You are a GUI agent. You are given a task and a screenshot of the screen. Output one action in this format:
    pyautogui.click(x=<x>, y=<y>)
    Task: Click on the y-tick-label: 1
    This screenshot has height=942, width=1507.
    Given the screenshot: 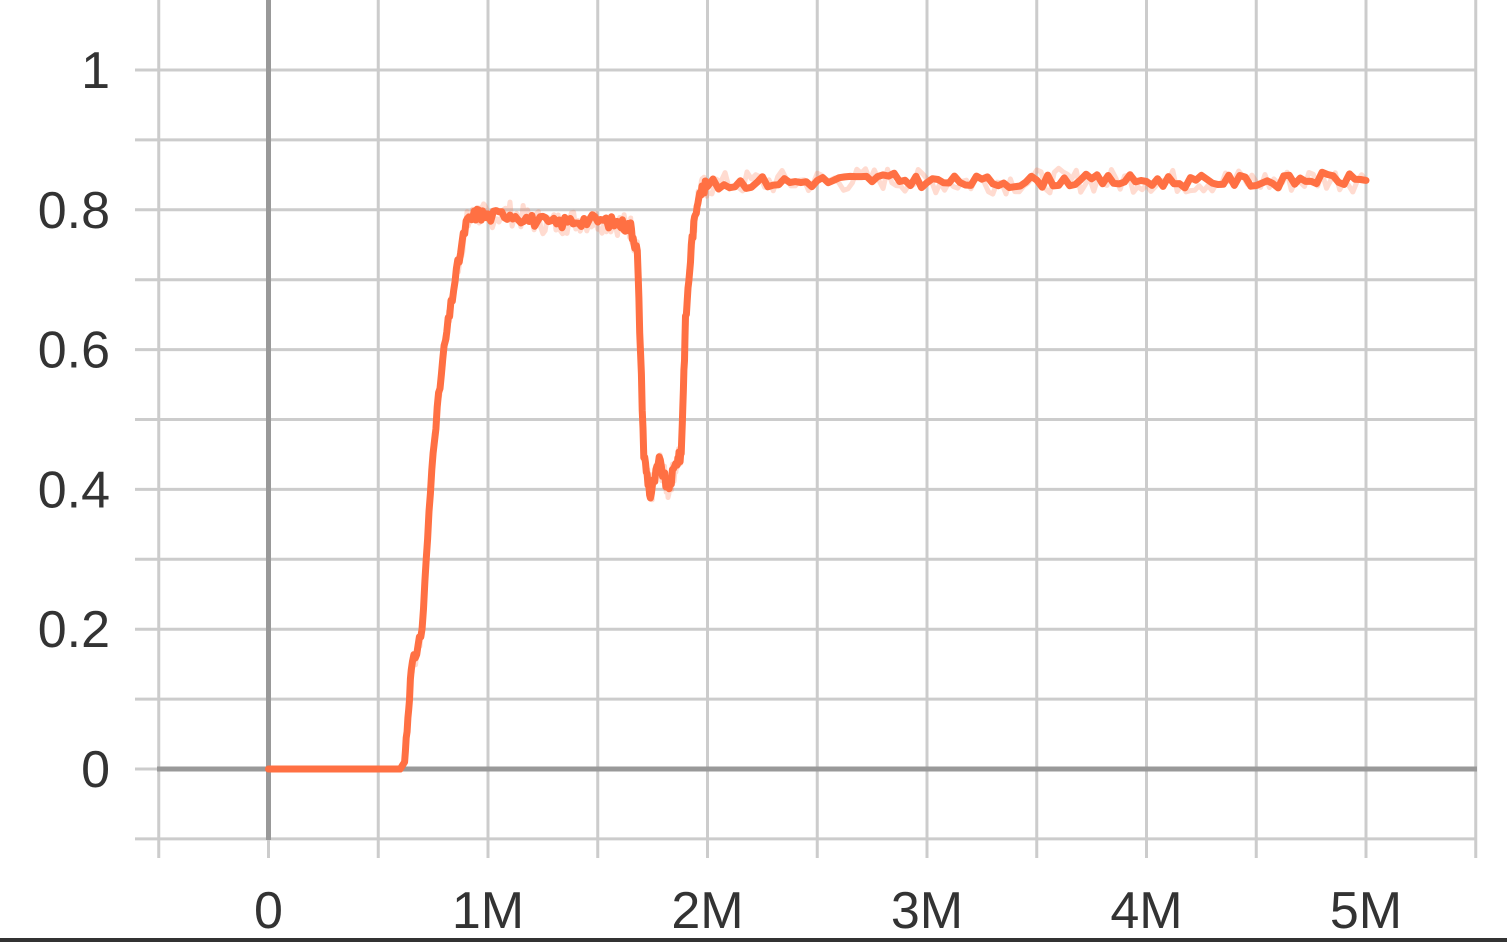 What is the action you would take?
    pyautogui.click(x=95, y=71)
    